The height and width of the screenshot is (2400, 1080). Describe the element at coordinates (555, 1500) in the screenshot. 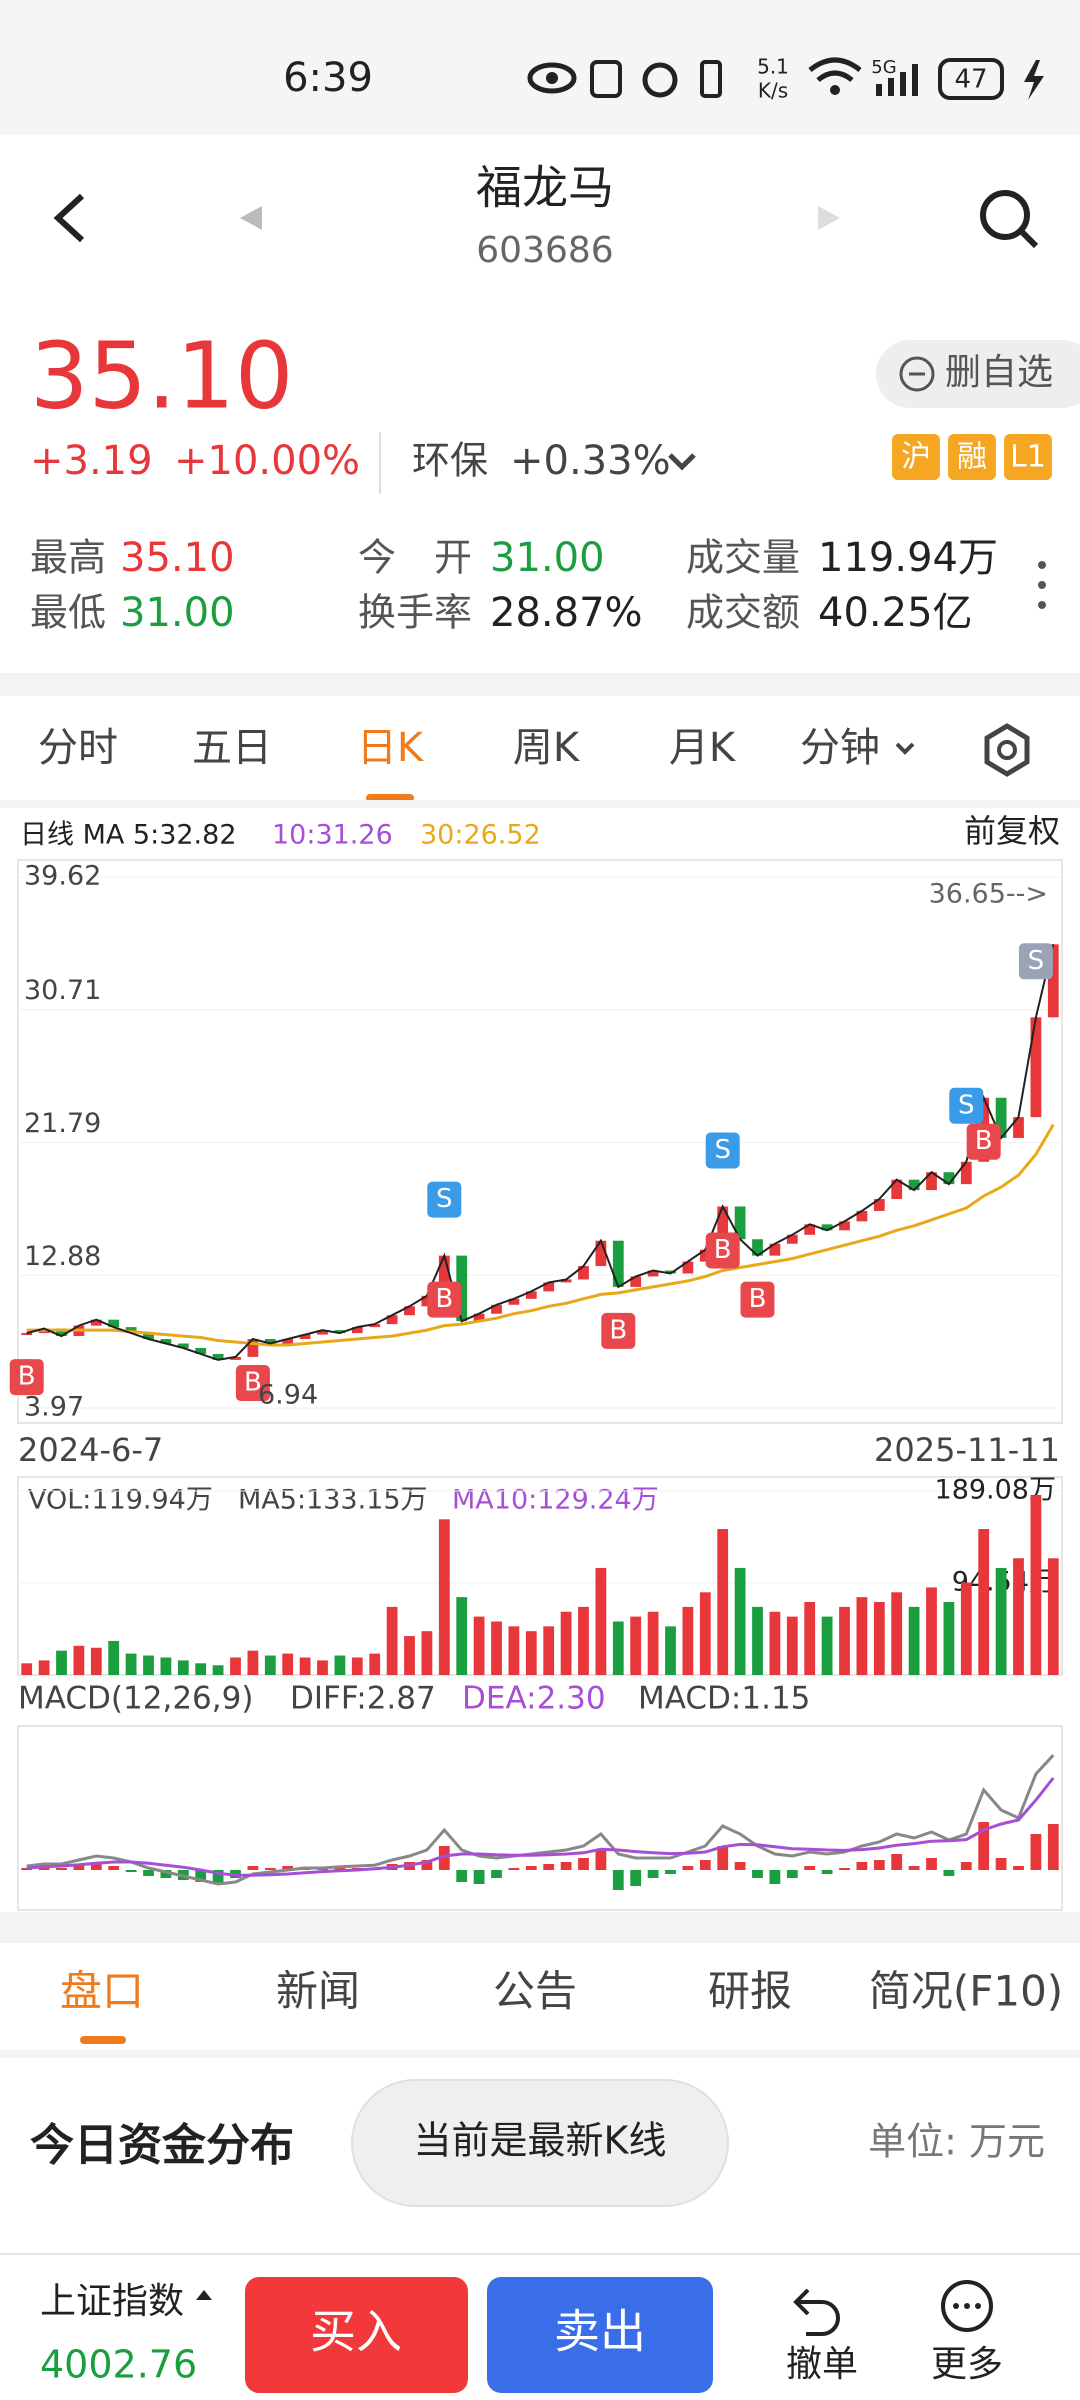

I see `vol-ma10-legend: MA10:129.24万` at that location.